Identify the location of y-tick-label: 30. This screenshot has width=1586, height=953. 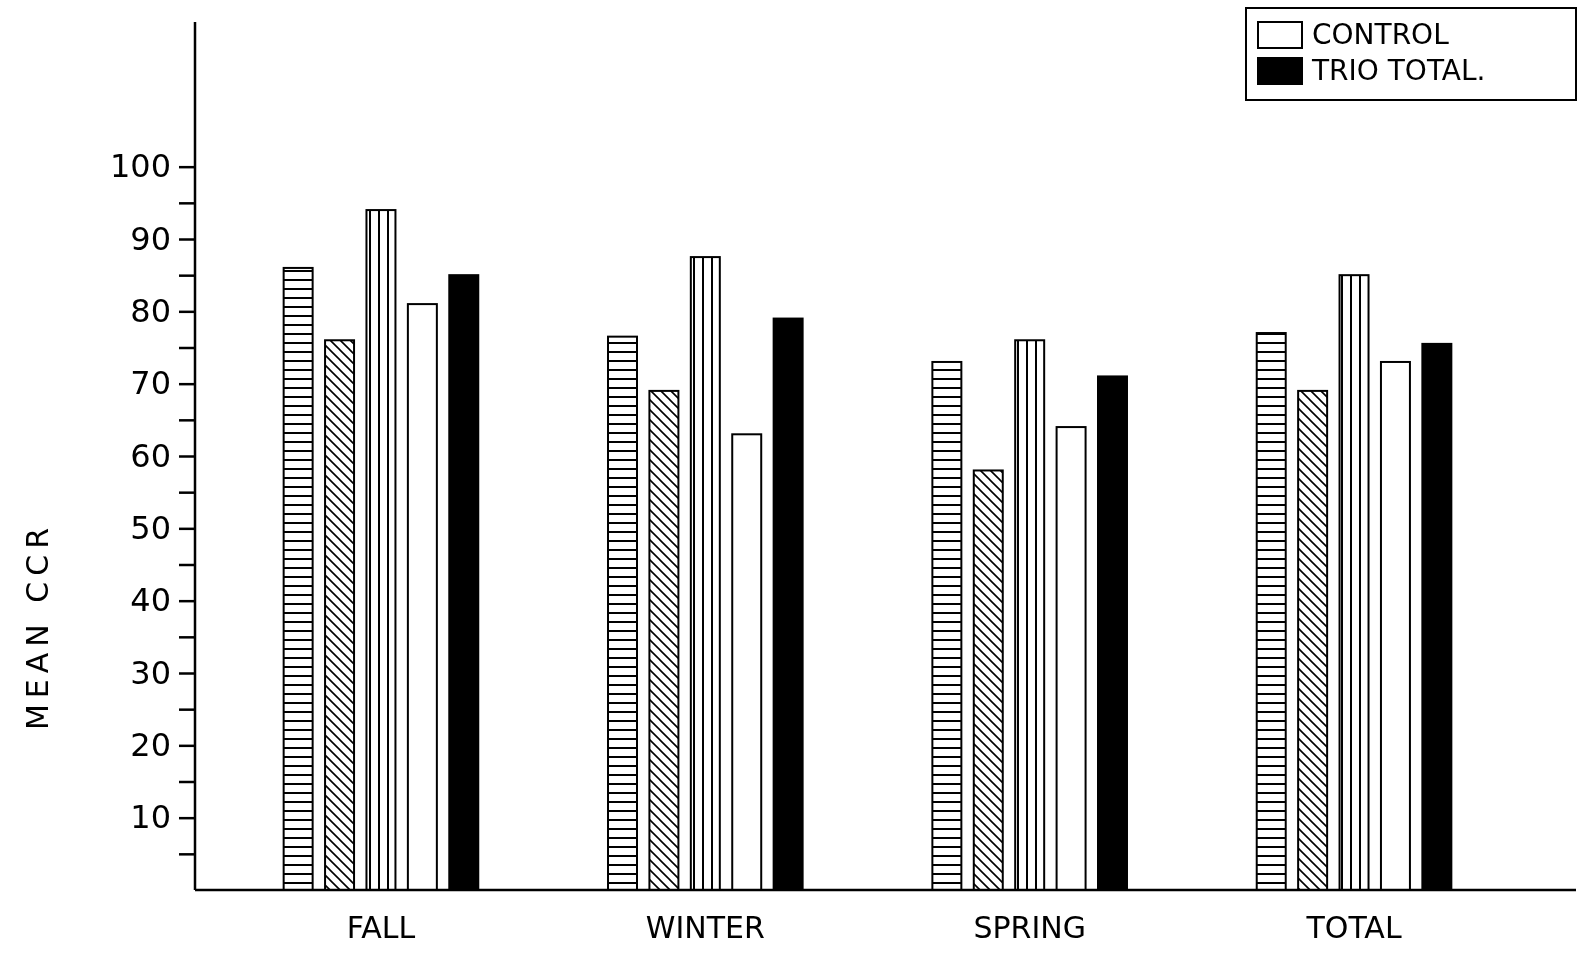
(150, 672).